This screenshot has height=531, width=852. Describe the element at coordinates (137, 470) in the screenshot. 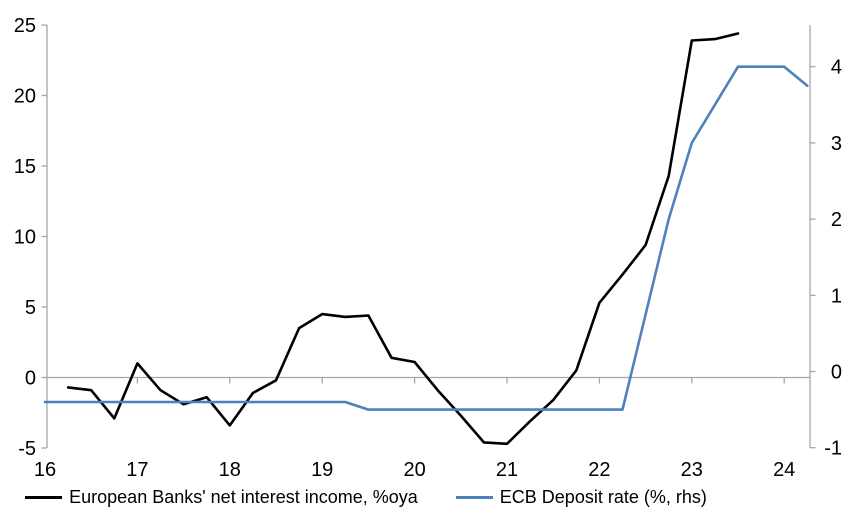

I see `svg-text: 17` at that location.